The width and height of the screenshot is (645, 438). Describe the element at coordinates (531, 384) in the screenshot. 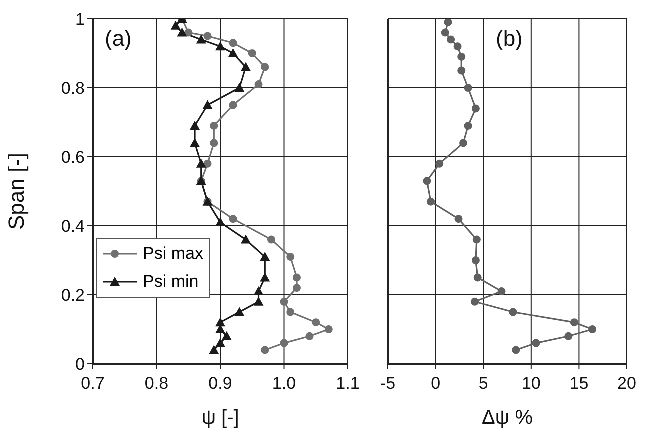

I see `x-tick-label: 10` at that location.